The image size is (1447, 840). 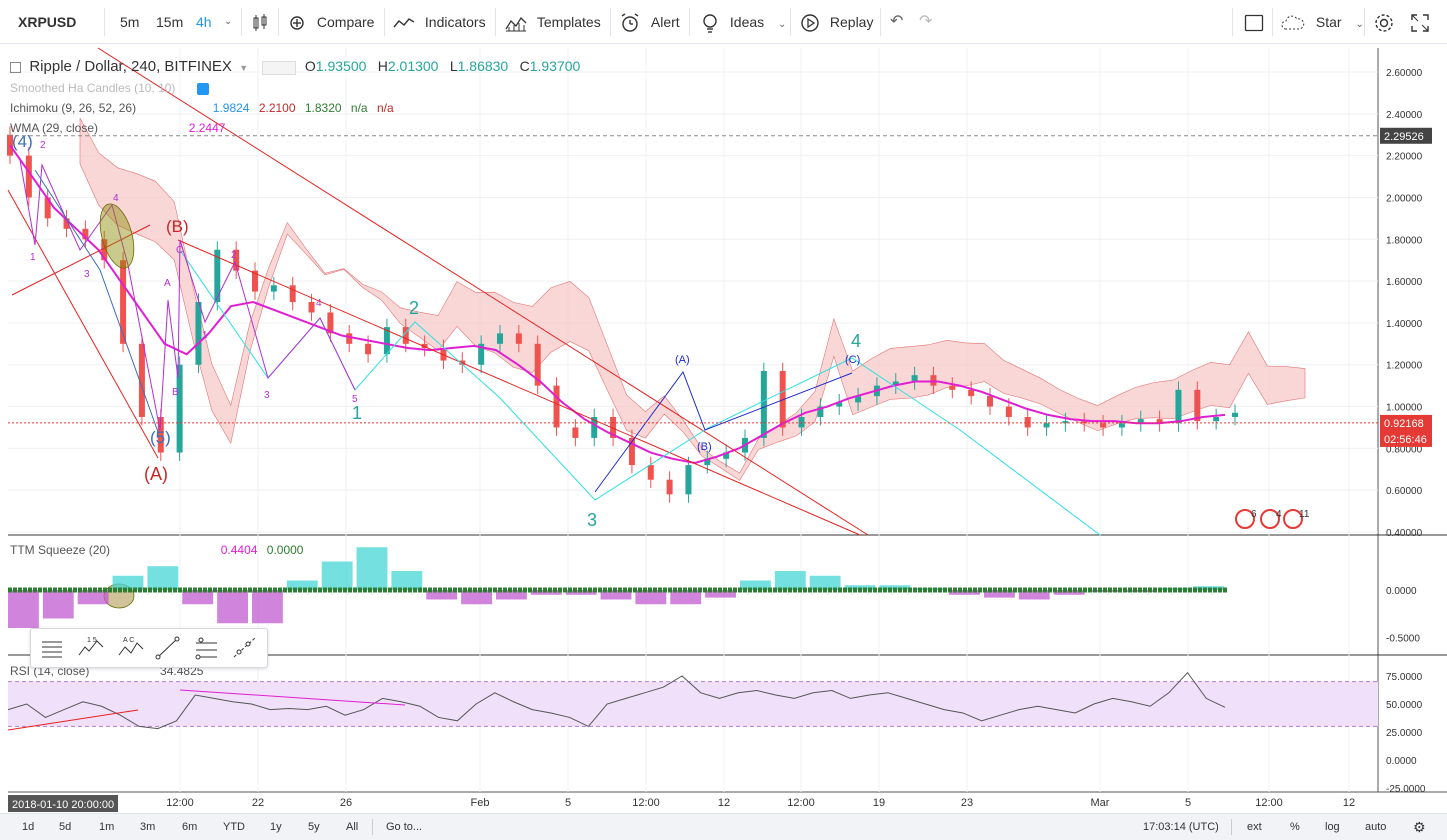 I want to click on last-price-box, so click(x=1406, y=430).